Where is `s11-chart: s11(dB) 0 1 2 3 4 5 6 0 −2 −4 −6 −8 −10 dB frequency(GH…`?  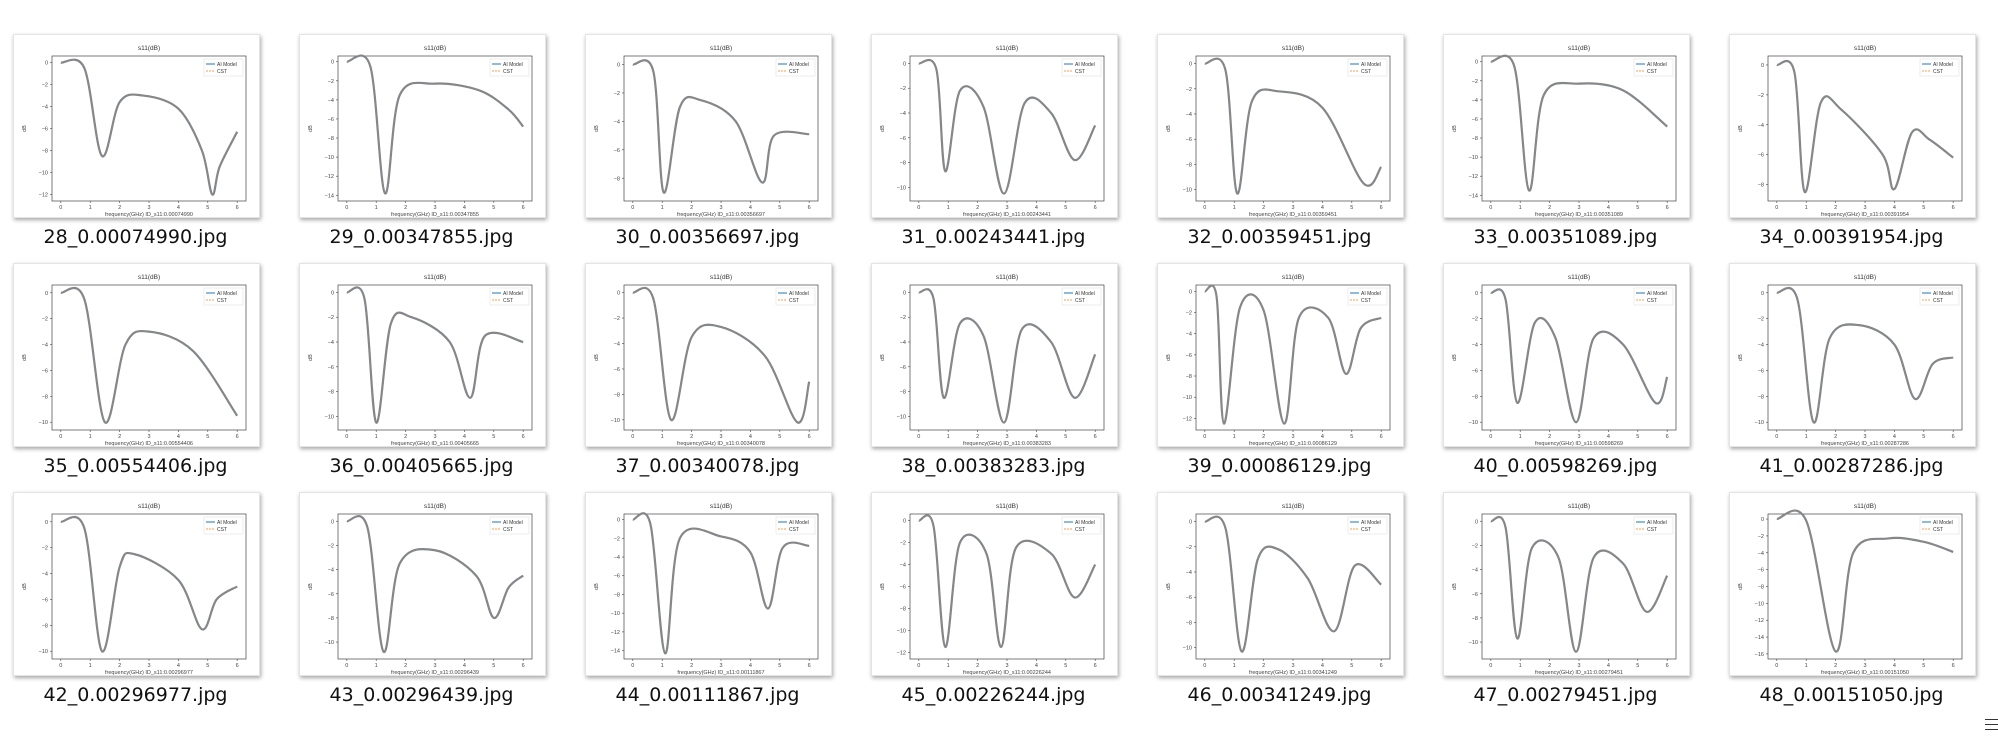 s11-chart: s11(dB) 0 1 2 3 4 5 6 0 −2 −4 −6 −8 −10 dB frequency(GH… is located at coordinates (1278, 589).